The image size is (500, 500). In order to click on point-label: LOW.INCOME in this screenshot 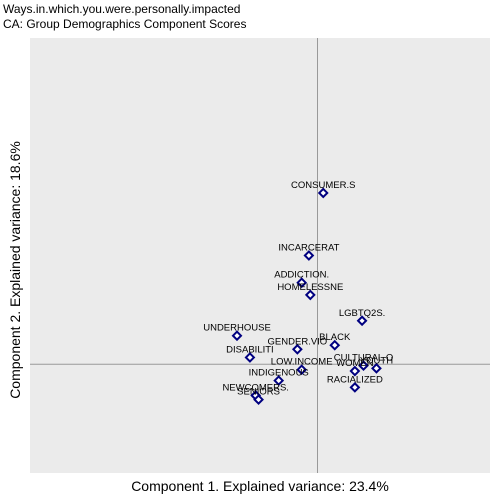, I will do `click(302, 362)`.